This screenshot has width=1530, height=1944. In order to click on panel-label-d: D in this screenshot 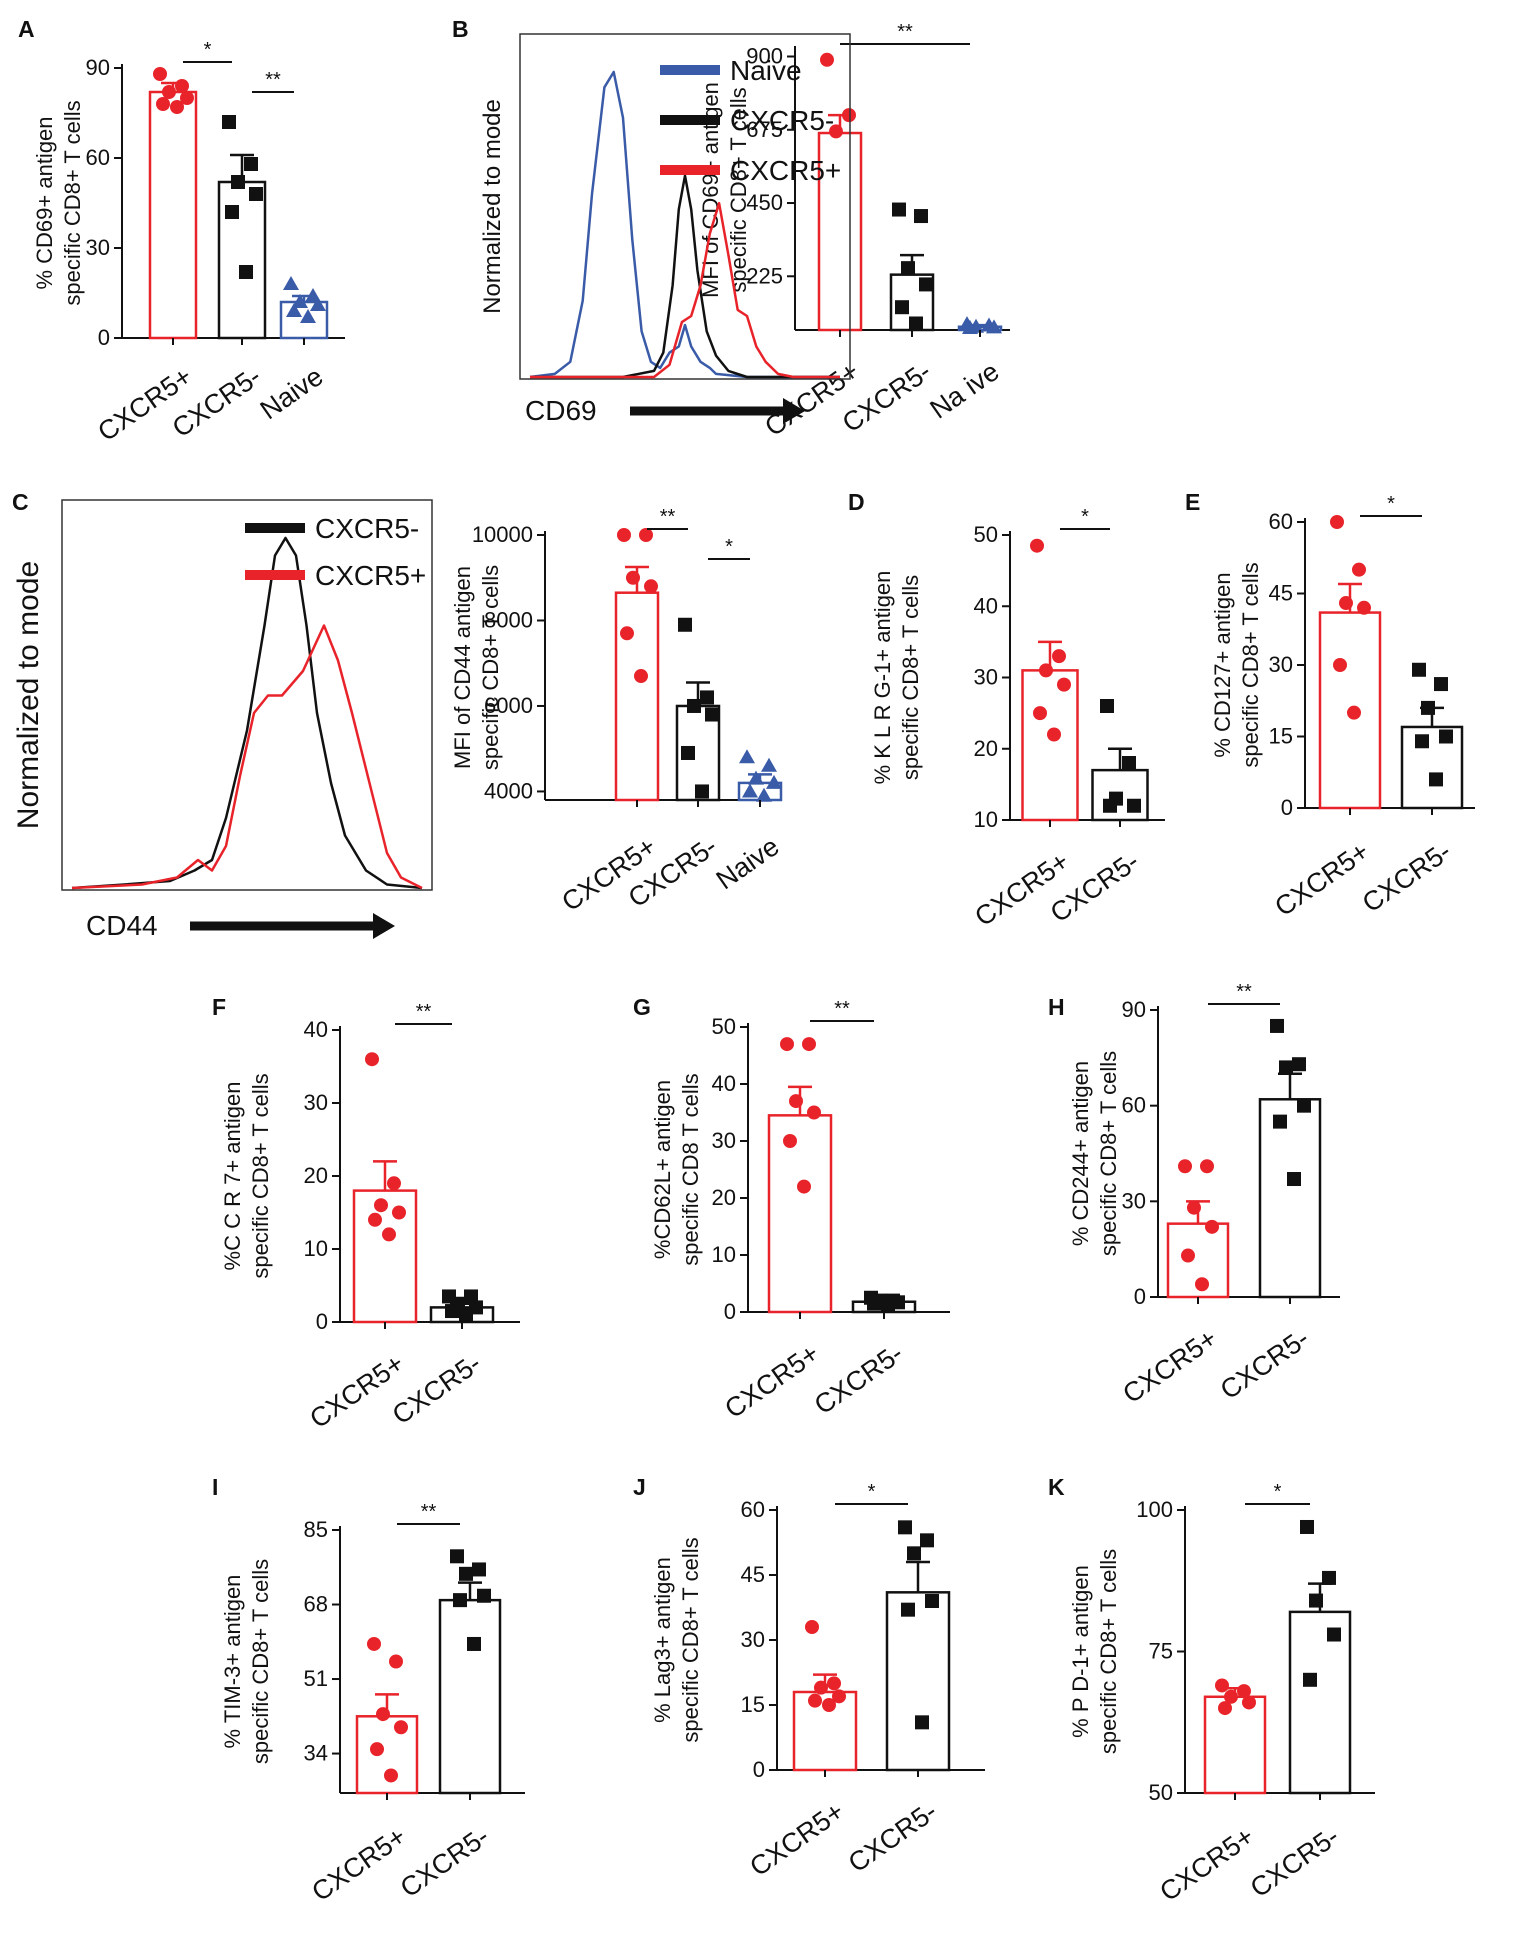, I will do `click(856, 502)`.